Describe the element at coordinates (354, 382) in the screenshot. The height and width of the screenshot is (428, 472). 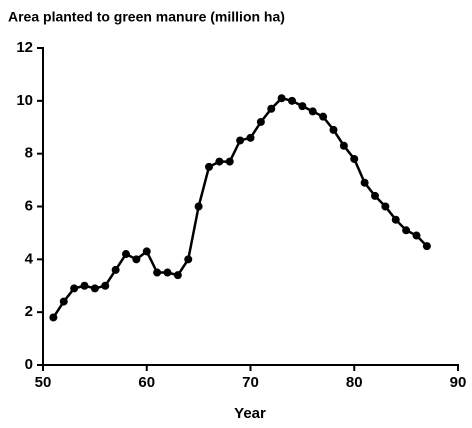
I see `x-tick-label: 80` at that location.